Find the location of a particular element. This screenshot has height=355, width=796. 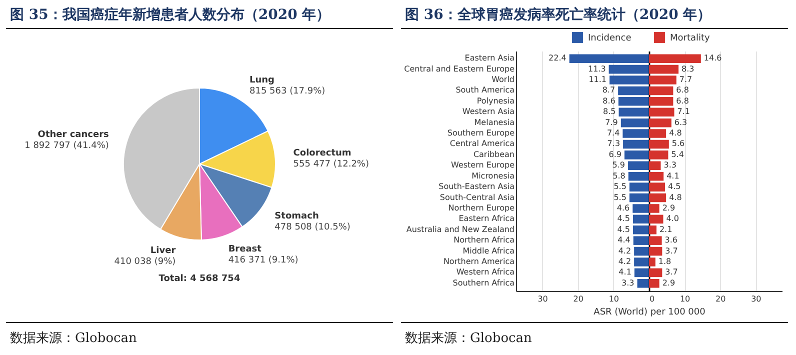

text: Total: 4 568 754 is located at coordinates (200, 279).